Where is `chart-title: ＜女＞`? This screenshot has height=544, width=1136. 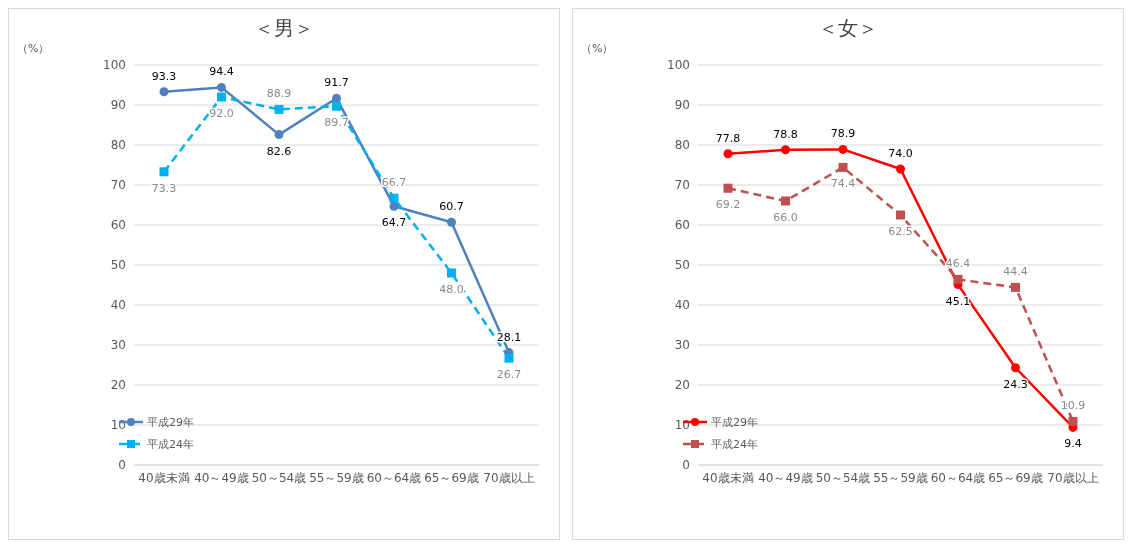
chart-title: ＜女＞ is located at coordinates (848, 28).